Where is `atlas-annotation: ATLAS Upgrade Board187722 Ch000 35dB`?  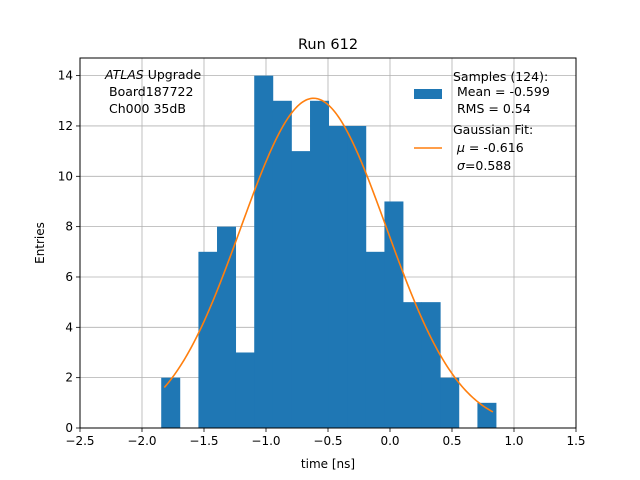
atlas-annotation: ATLAS Upgrade Board187722 Ch000 35dB is located at coordinates (152, 91).